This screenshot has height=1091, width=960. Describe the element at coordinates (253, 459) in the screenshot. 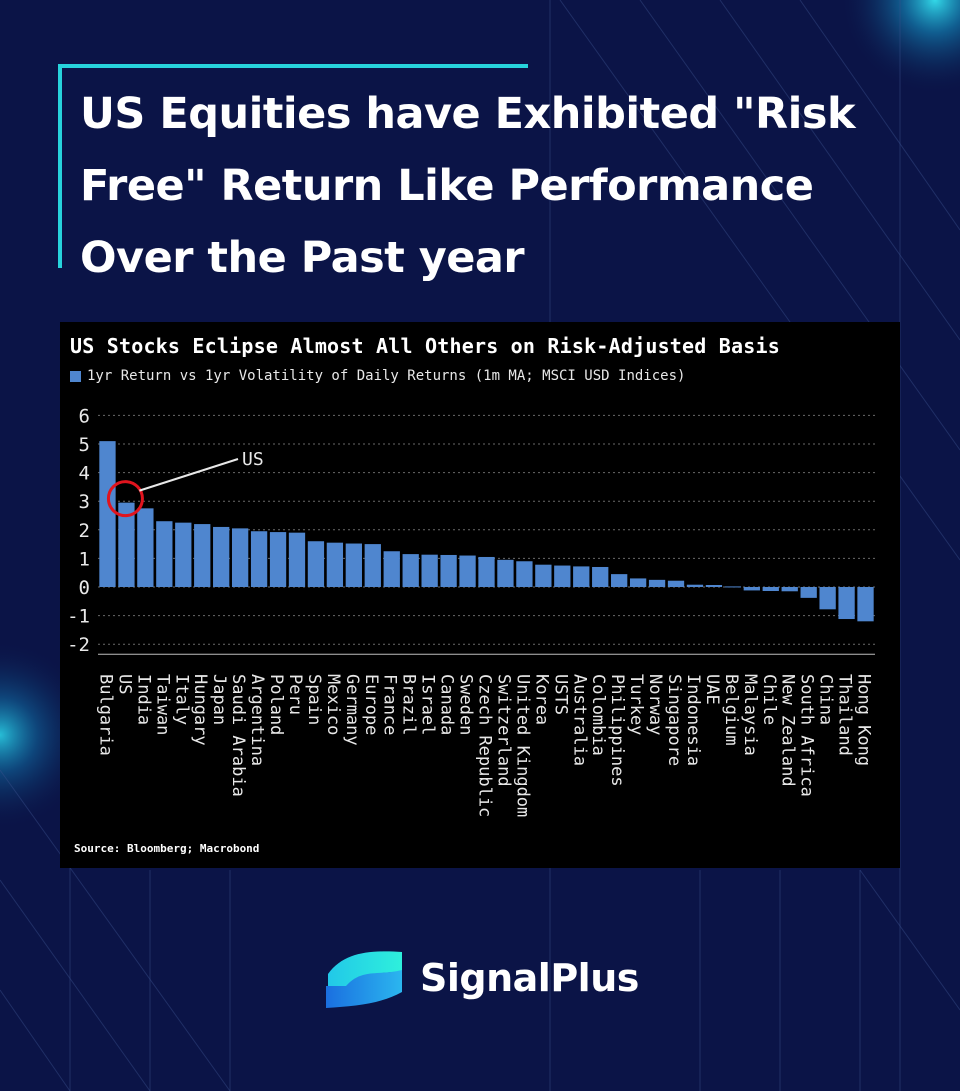

I see `annotation-label: US` at that location.